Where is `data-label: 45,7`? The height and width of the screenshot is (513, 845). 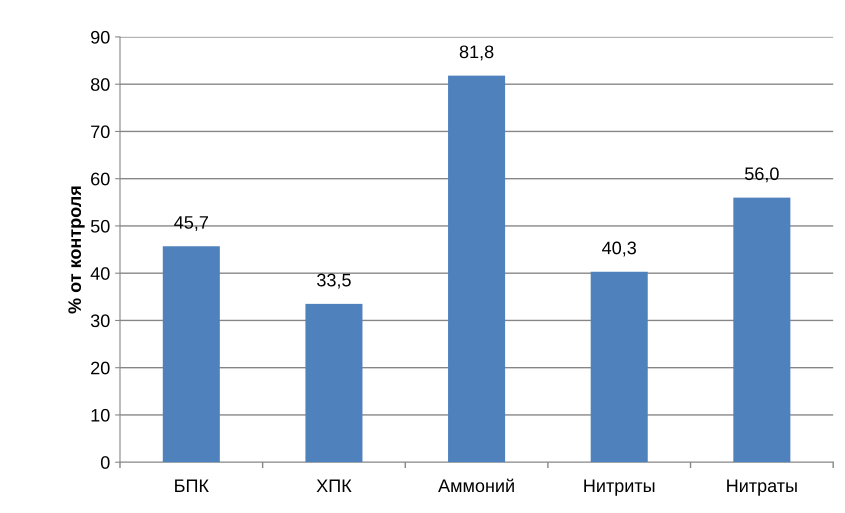
data-label: 45,7 is located at coordinates (191, 223).